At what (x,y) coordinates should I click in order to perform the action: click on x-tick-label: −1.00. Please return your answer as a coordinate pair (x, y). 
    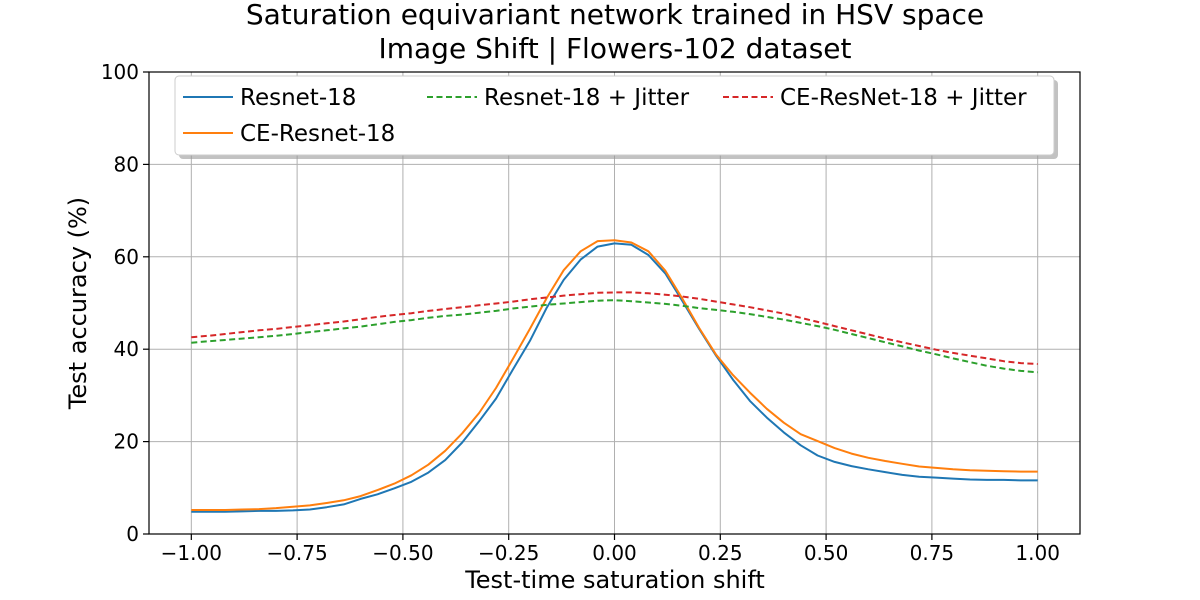
    Looking at the image, I should click on (191, 553).